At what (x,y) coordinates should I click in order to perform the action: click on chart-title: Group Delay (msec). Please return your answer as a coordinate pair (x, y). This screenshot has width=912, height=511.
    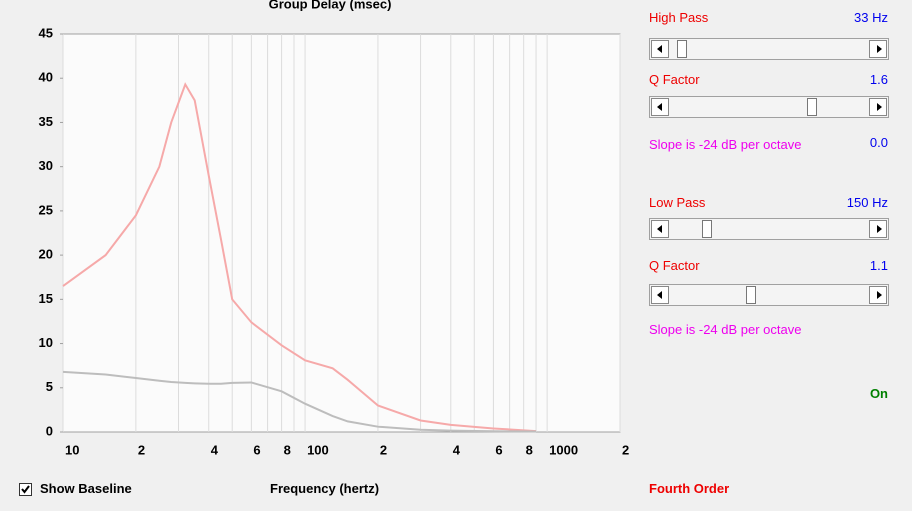
    Looking at the image, I should click on (330, 5).